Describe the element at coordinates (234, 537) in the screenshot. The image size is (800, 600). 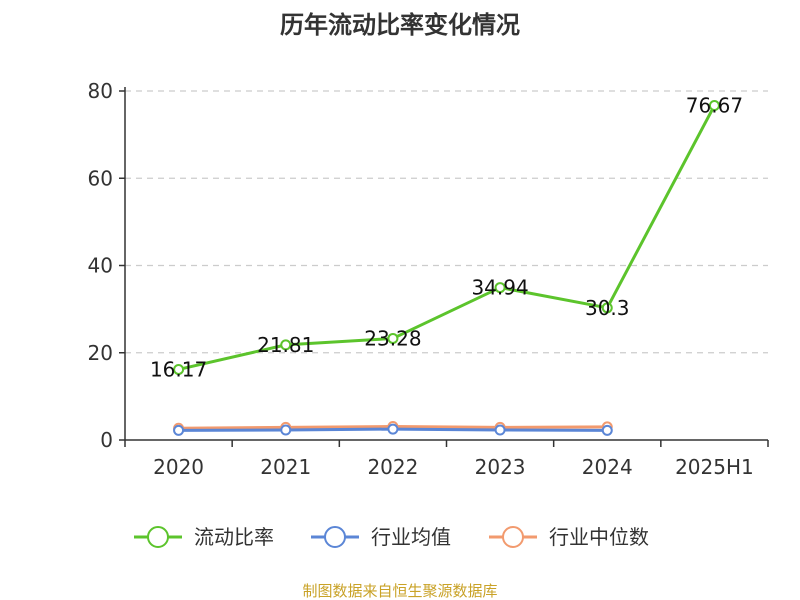
I see `legend-label: 流动比率` at that location.